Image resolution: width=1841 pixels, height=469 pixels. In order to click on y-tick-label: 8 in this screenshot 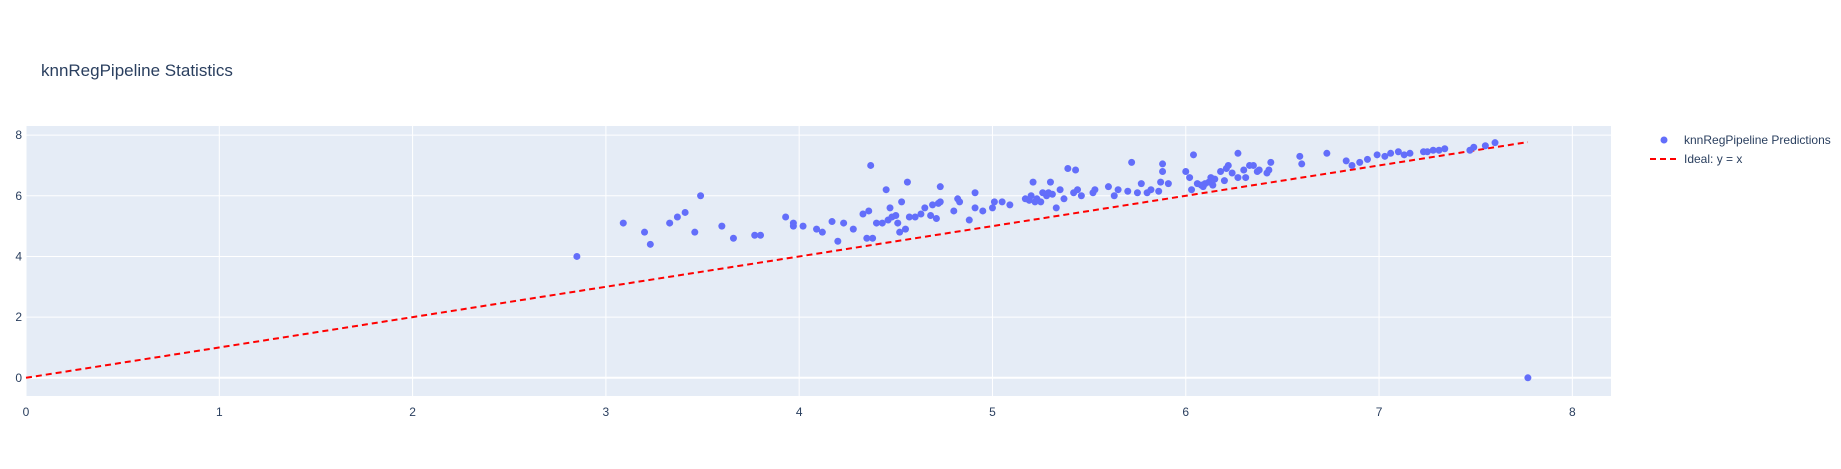, I will do `click(18, 135)`.